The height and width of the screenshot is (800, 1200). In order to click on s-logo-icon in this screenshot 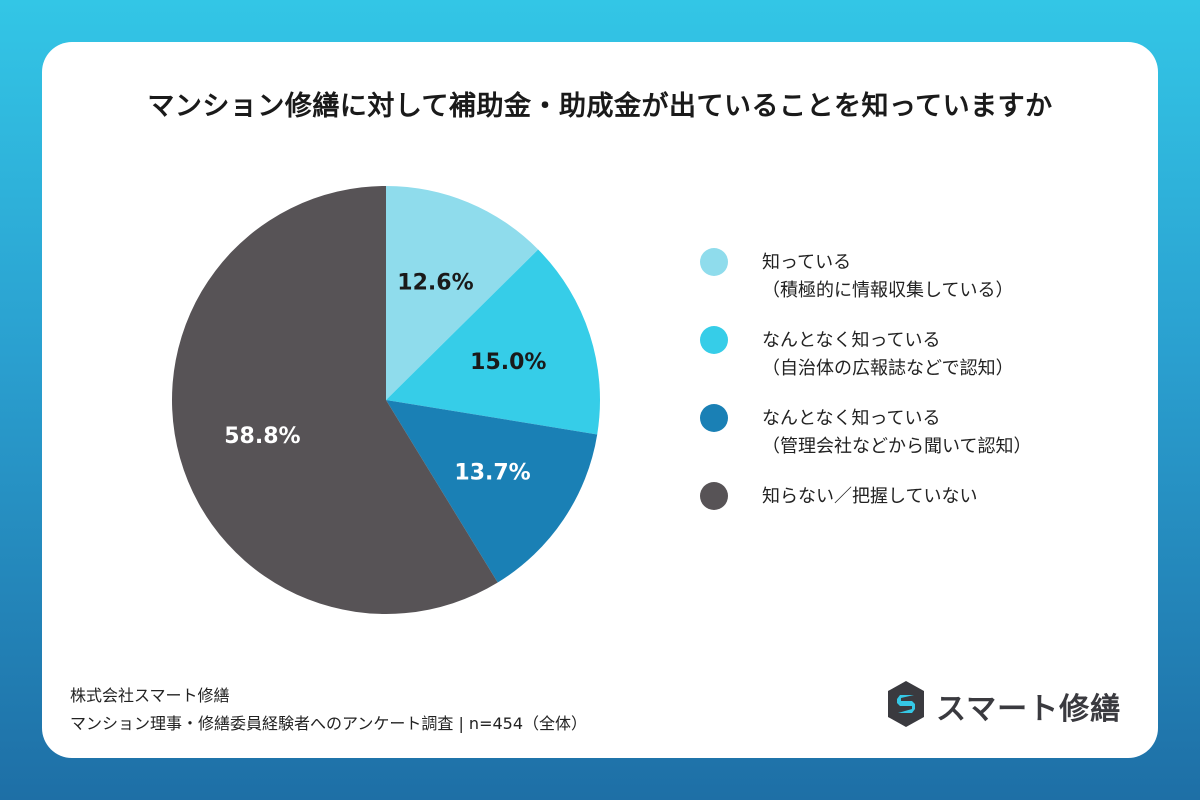, I will do `click(906, 704)`.